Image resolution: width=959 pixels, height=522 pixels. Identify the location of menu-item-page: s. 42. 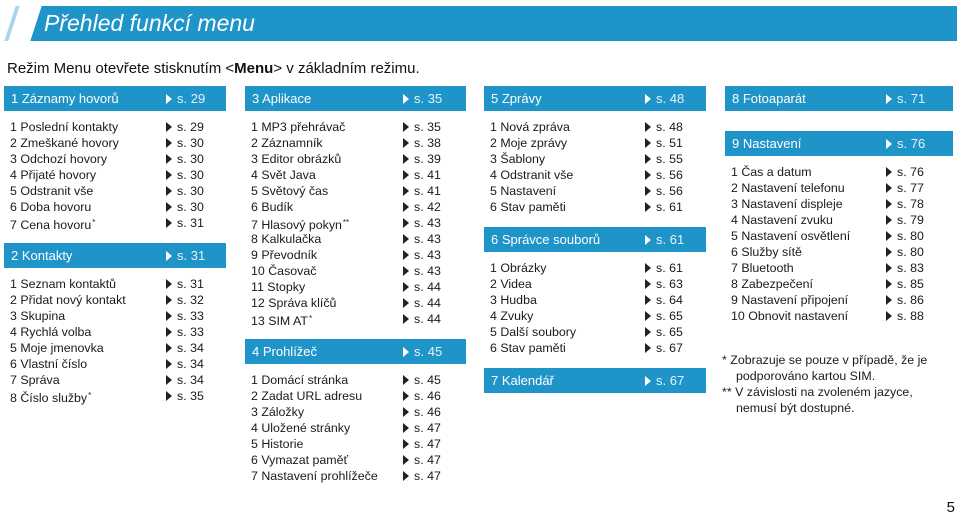
(427, 207).